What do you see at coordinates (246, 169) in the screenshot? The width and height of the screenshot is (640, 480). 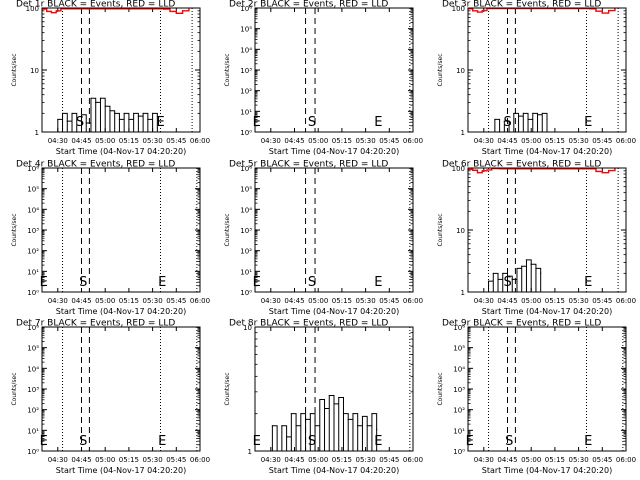 I see `y-tick-label: 10⁶` at bounding box center [246, 169].